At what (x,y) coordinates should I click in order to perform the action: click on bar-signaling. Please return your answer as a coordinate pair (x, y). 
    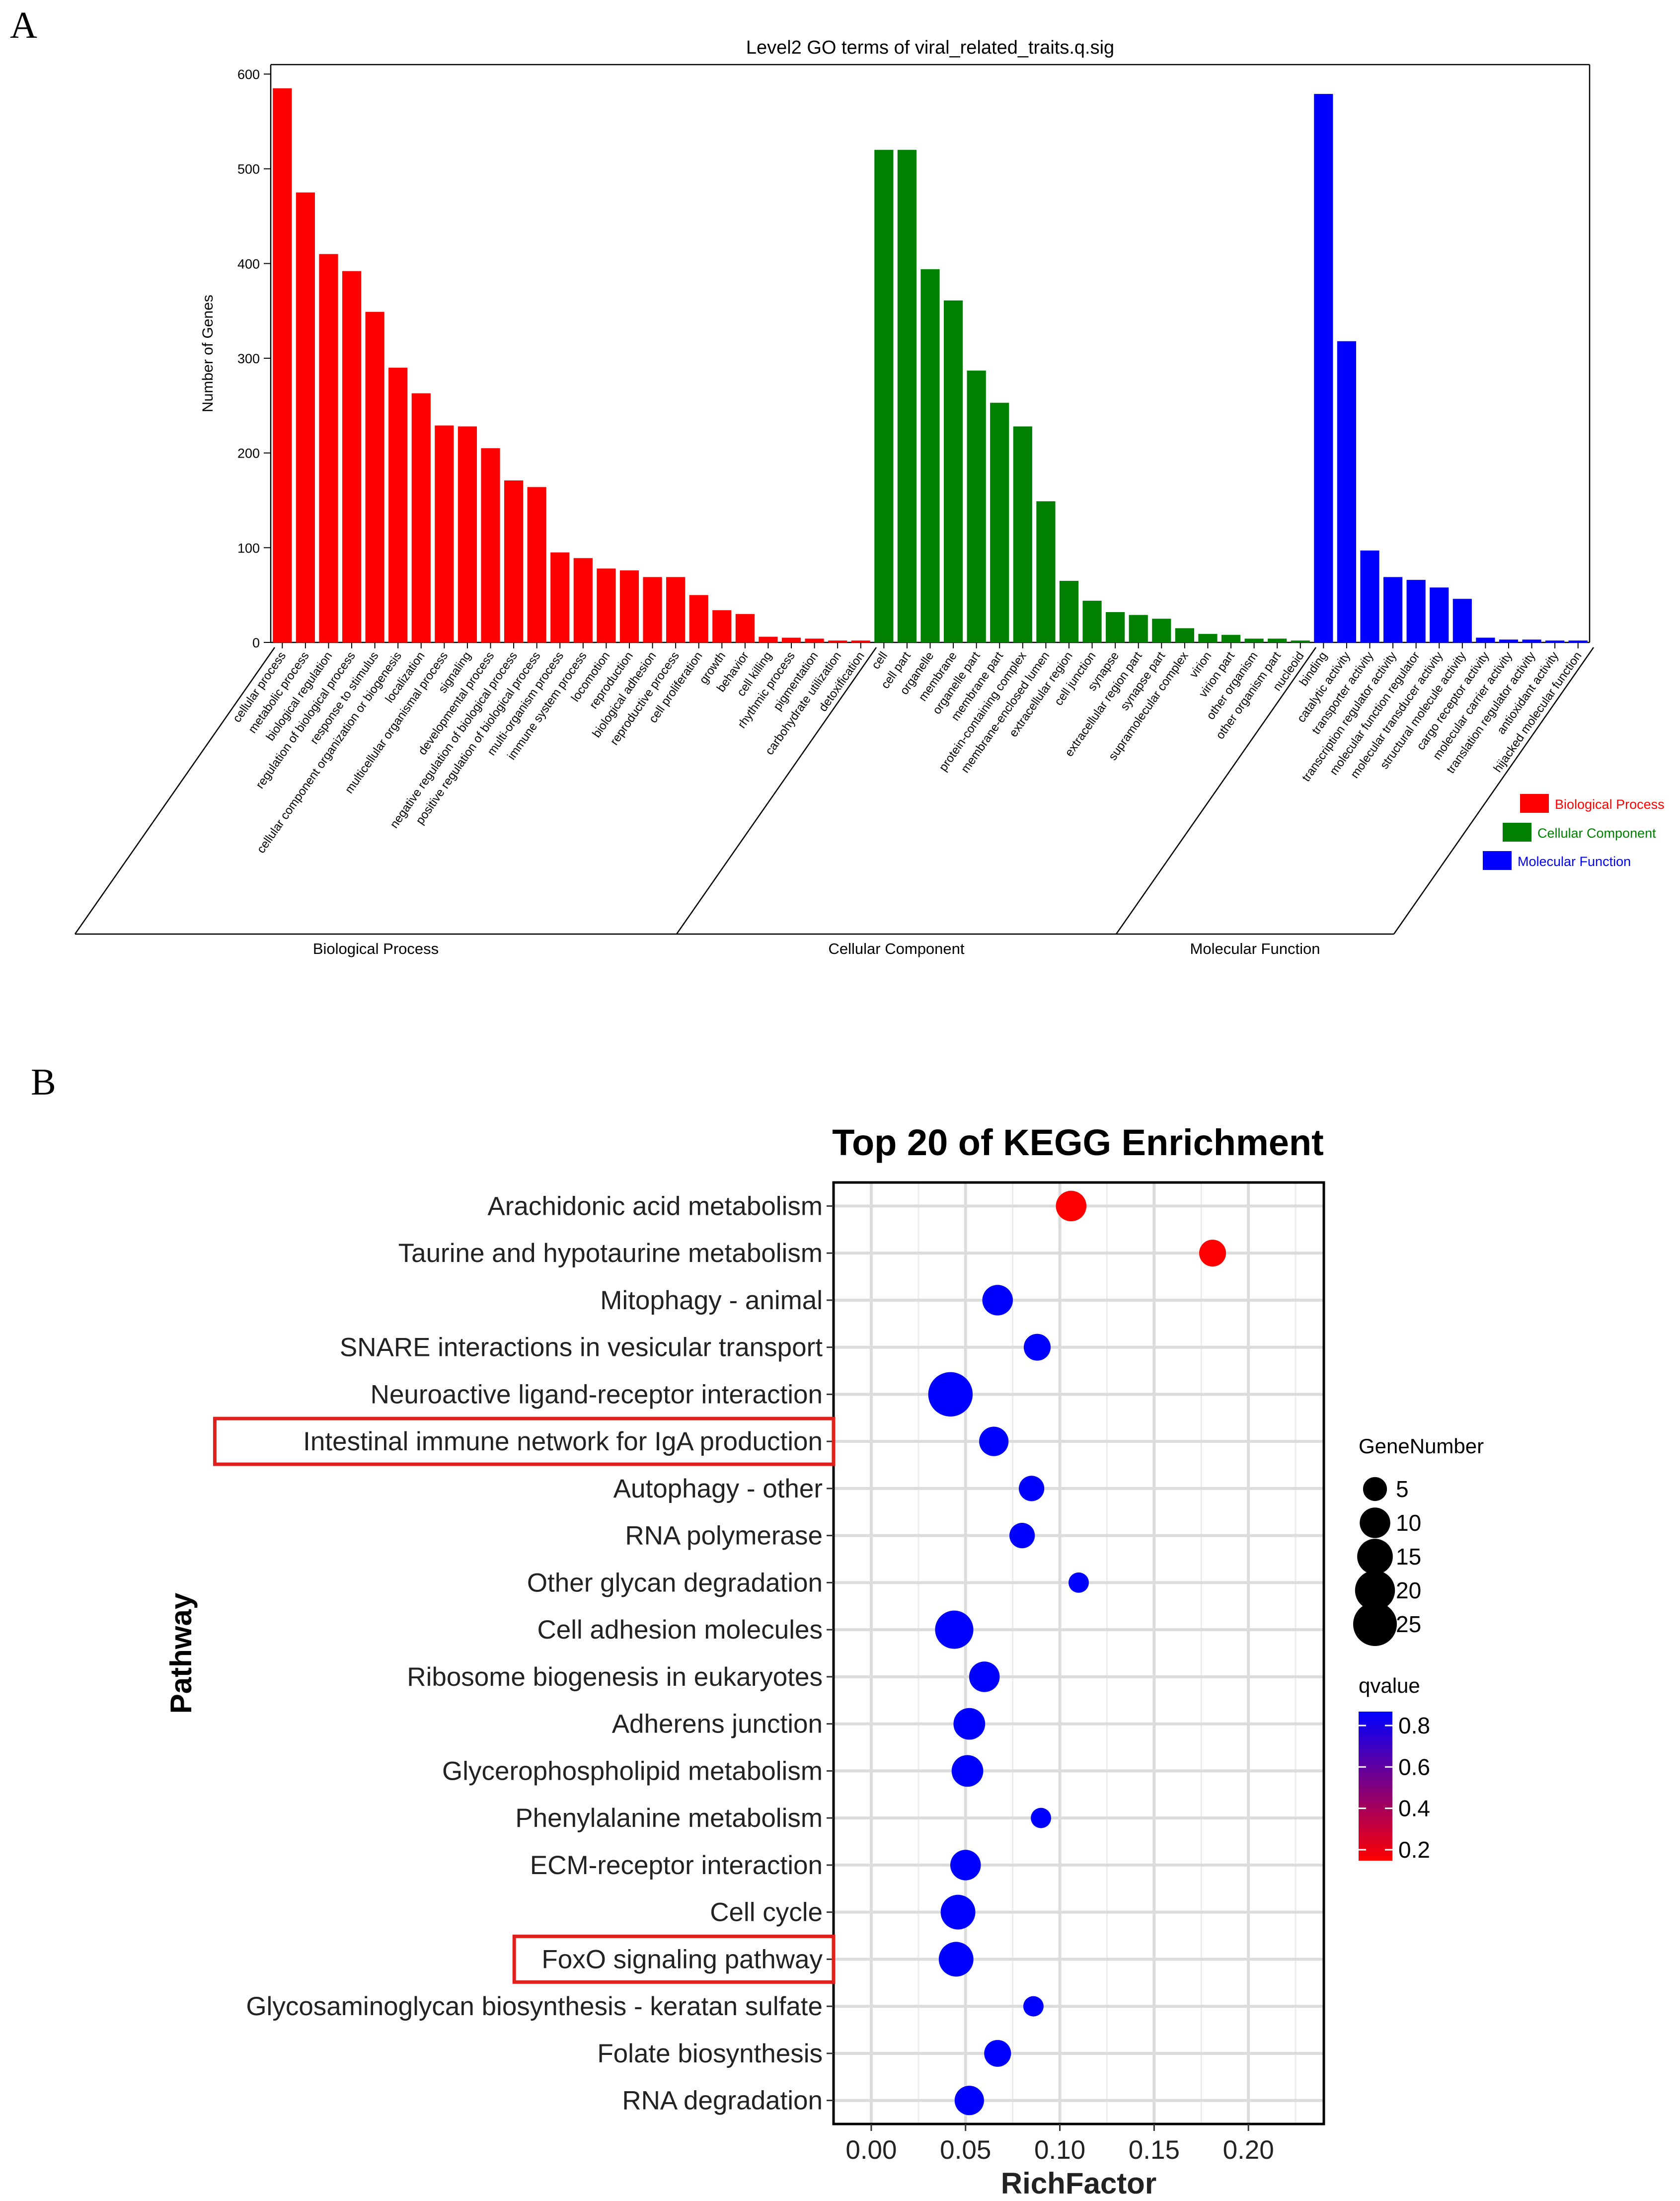
    Looking at the image, I should click on (467, 534).